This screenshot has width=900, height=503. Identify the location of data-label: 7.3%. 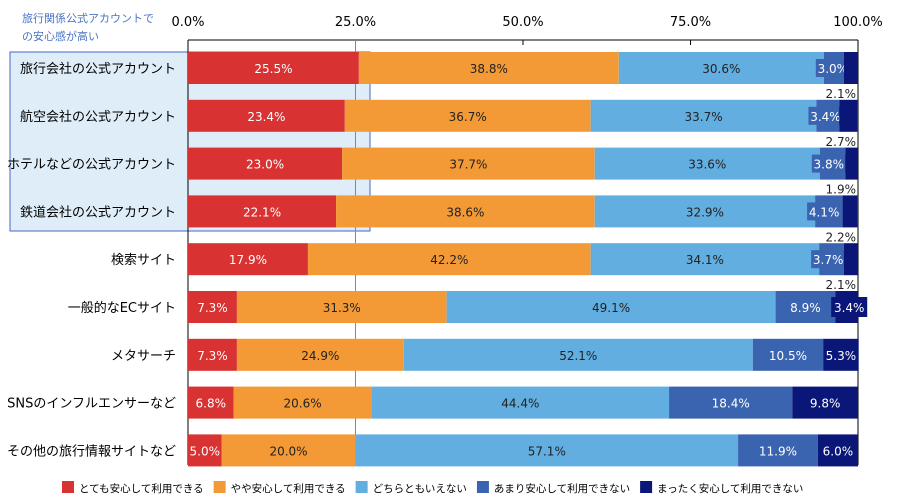
(212, 308).